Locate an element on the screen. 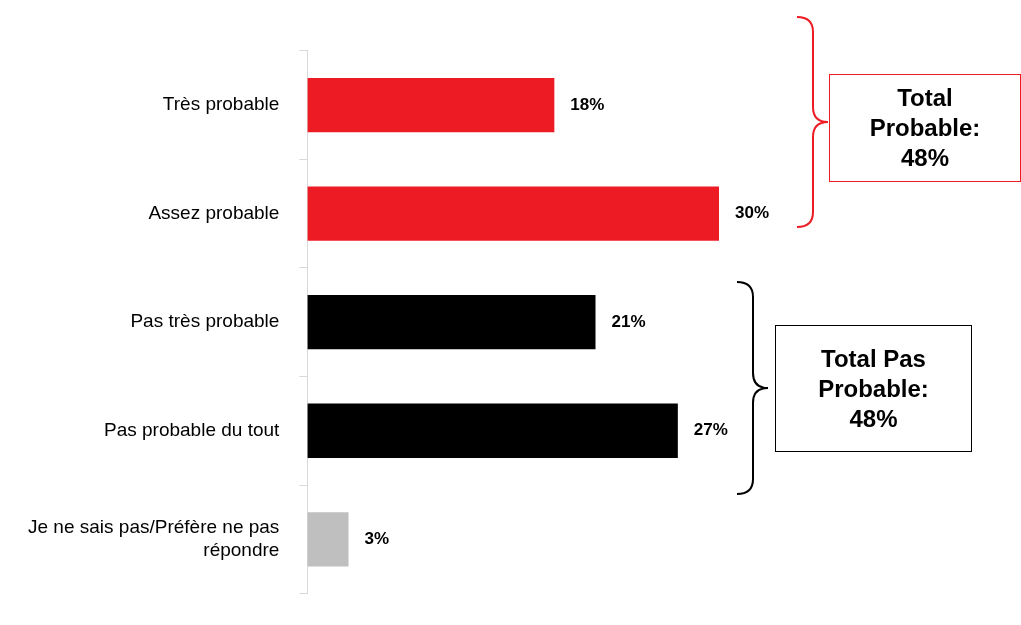 The image size is (1021, 625). text: Total Pas Probable: 48% is located at coordinates (873, 388).